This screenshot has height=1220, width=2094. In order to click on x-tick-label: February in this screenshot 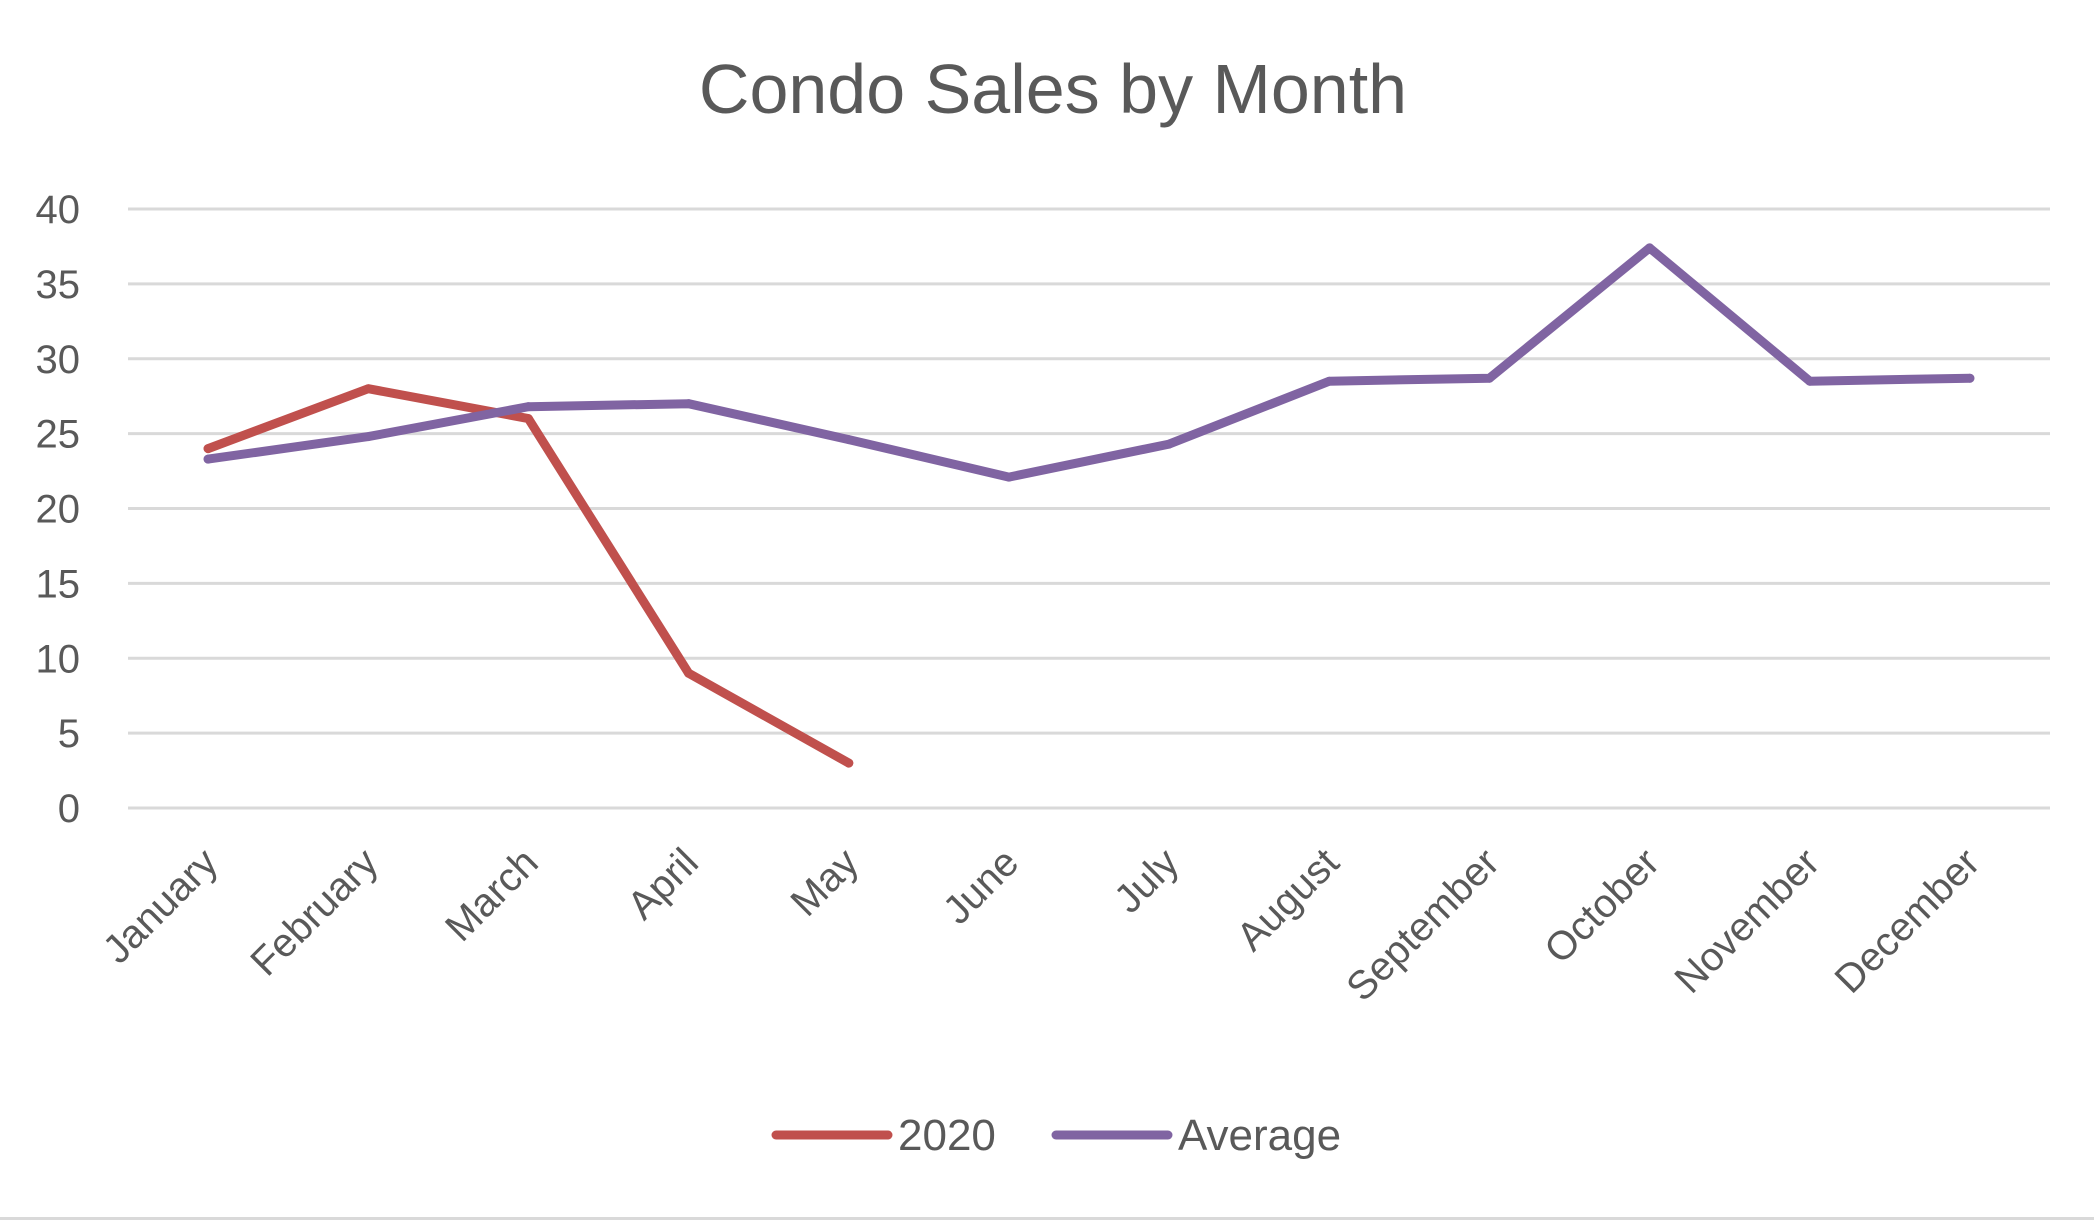, I will do `click(314, 912)`.